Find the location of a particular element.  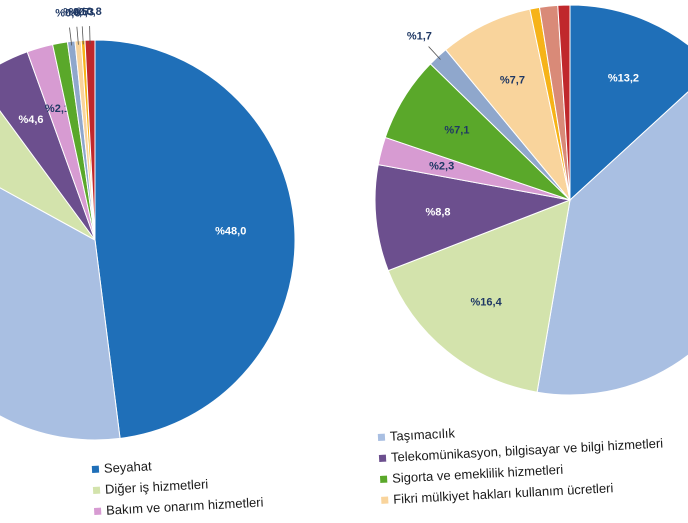

value-label: %16,4 is located at coordinates (487, 303).